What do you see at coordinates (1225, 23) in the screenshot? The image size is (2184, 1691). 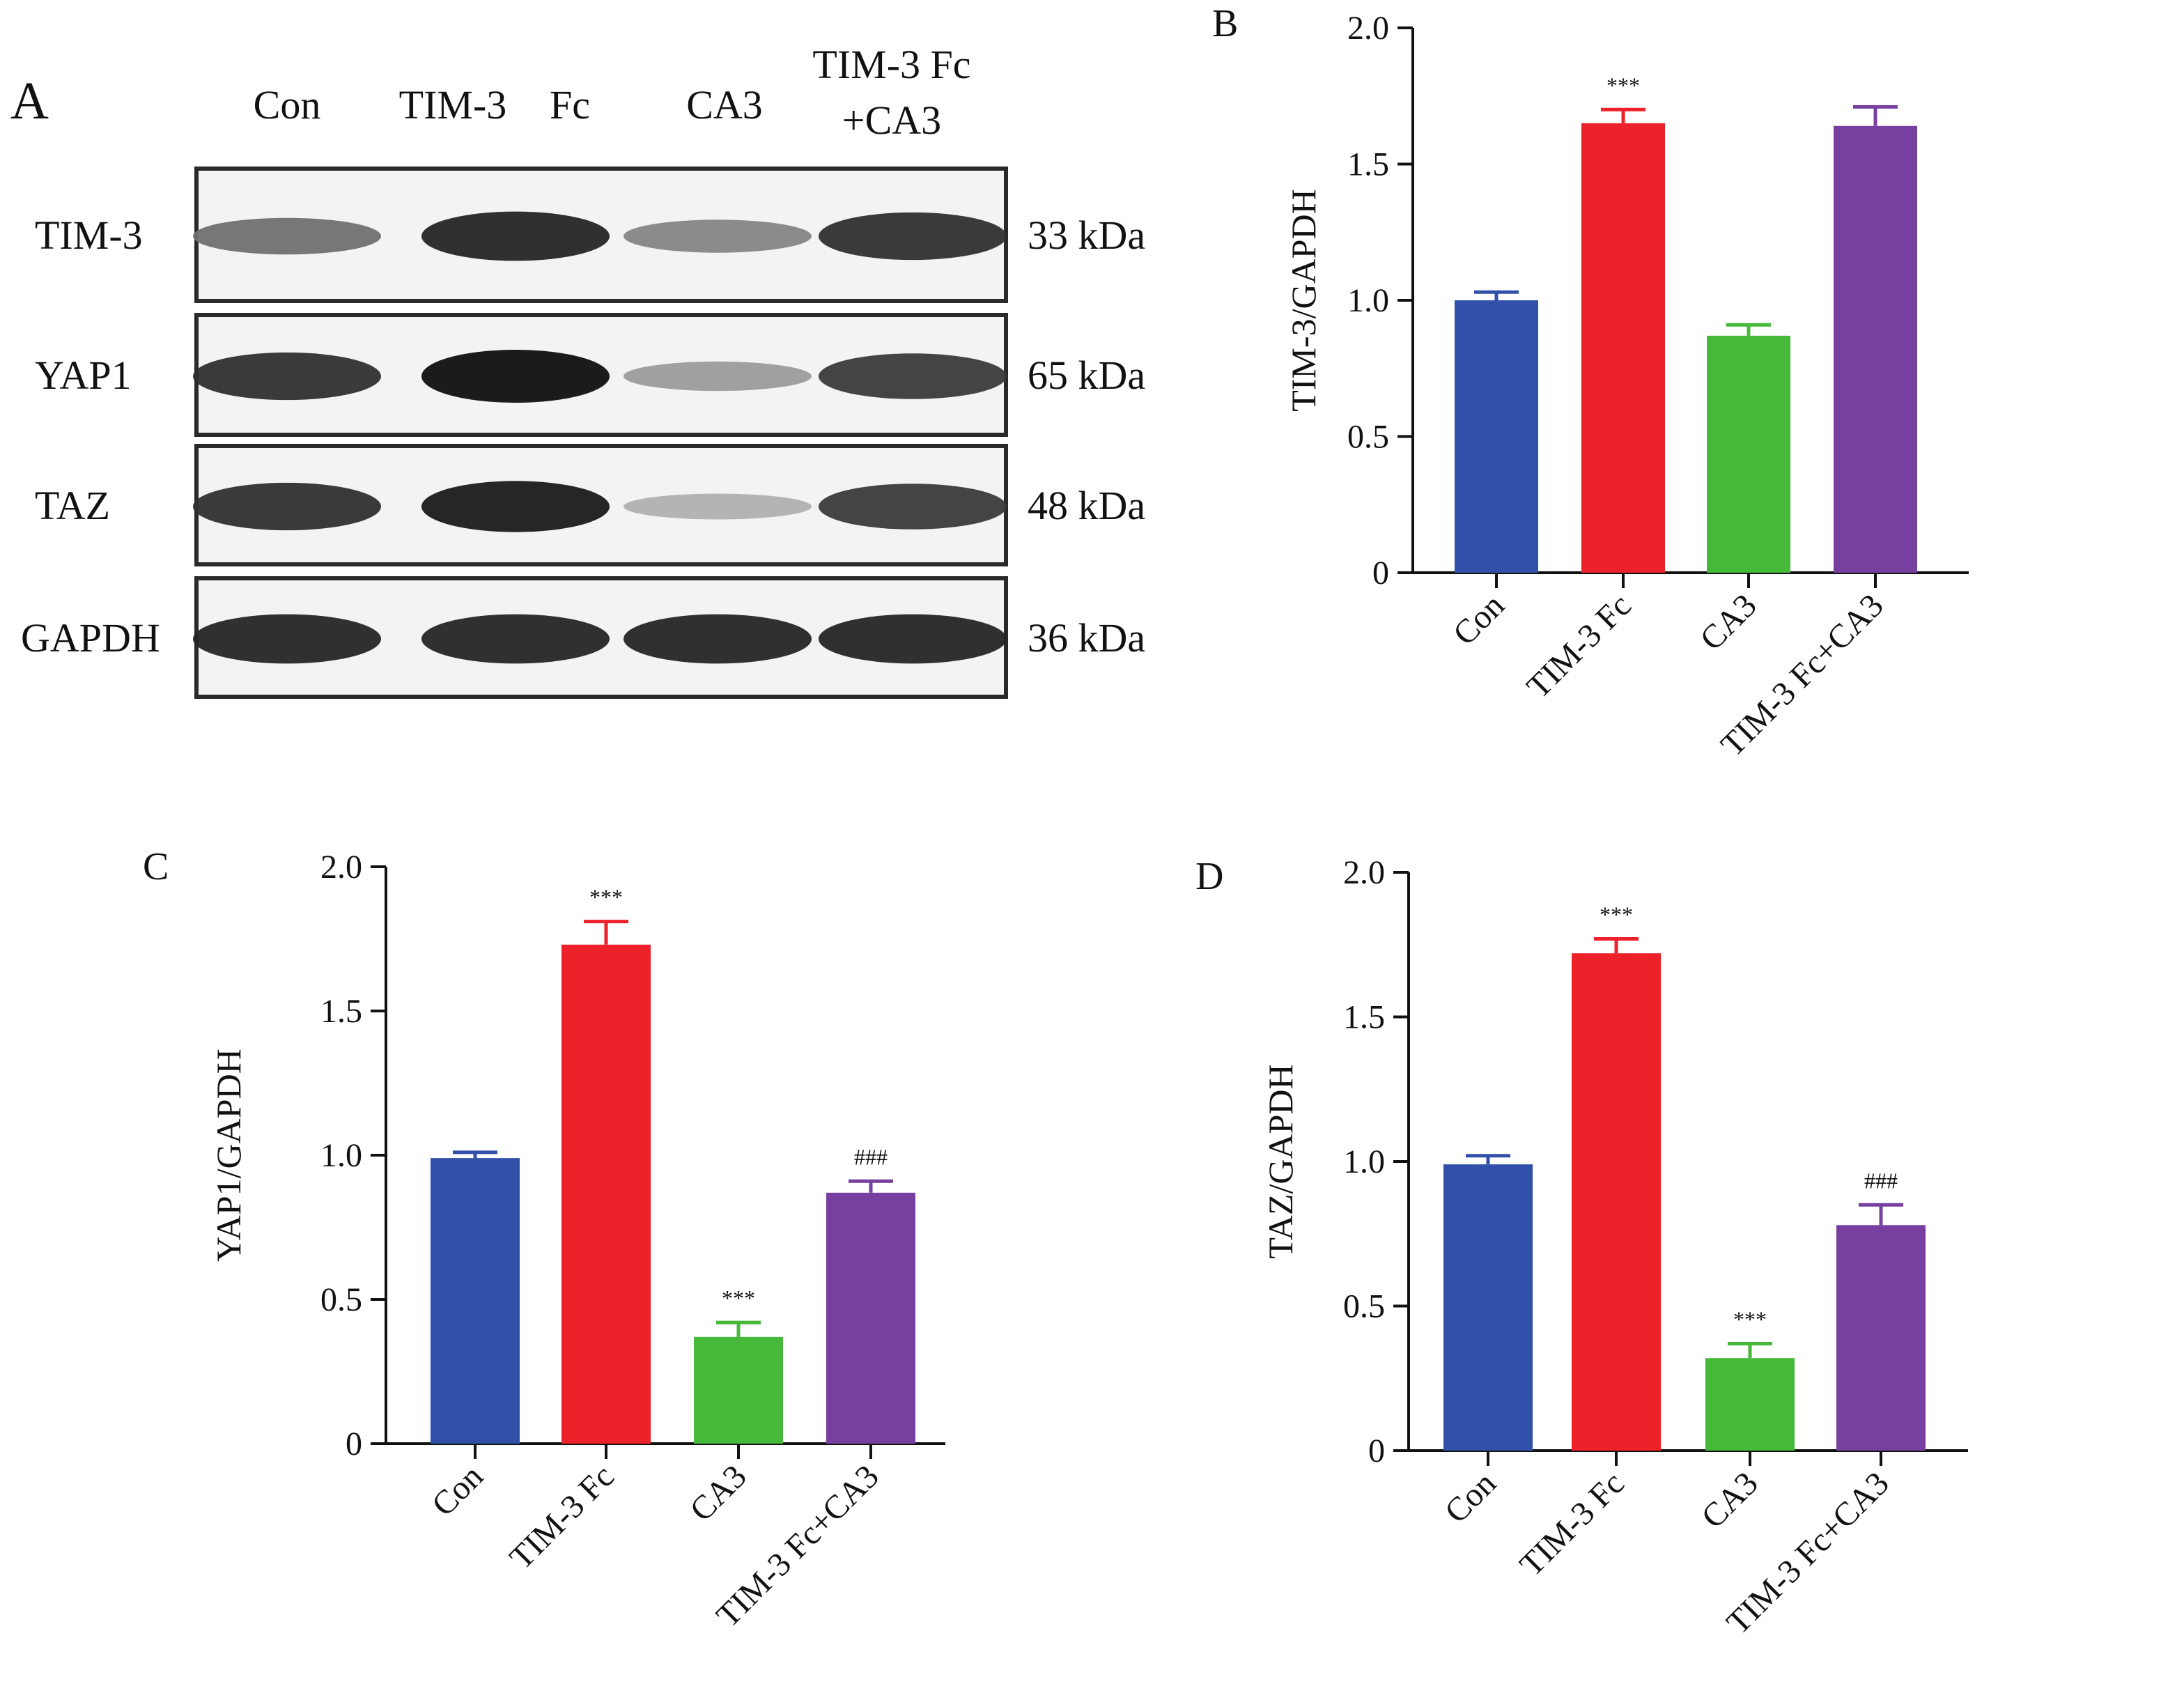 I see `panel-label-b: B` at bounding box center [1225, 23].